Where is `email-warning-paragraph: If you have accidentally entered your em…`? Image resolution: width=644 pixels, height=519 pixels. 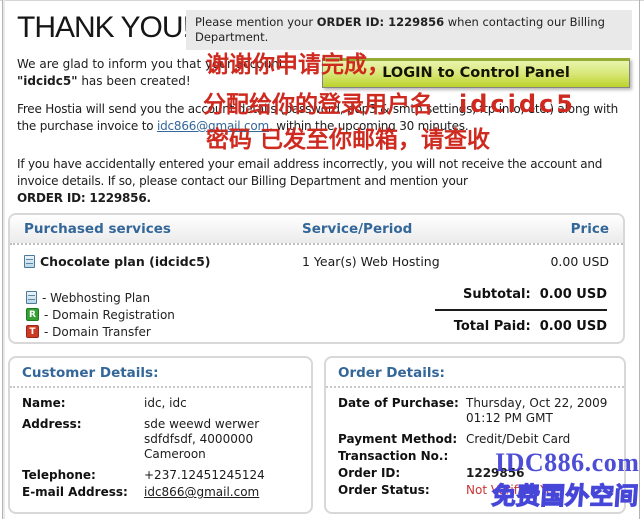
email-warning-paragraph: If you have accidentally entered your em… is located at coordinates (320, 181).